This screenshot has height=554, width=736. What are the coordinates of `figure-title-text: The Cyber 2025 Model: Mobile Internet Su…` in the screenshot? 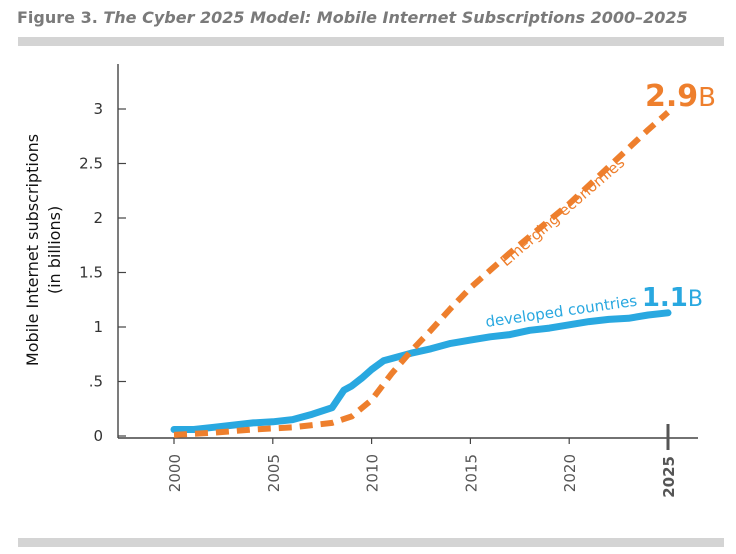 It's located at (395, 17).